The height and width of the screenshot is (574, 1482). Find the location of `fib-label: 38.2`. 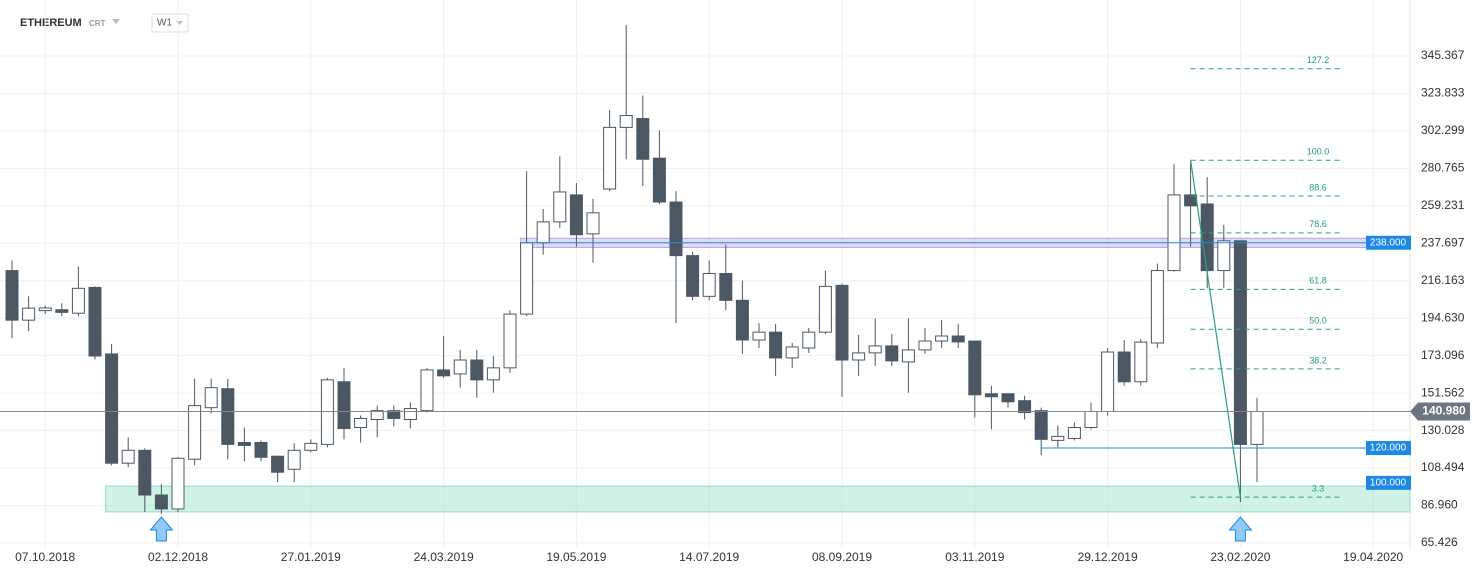

fib-label: 38.2 is located at coordinates (1318, 360).